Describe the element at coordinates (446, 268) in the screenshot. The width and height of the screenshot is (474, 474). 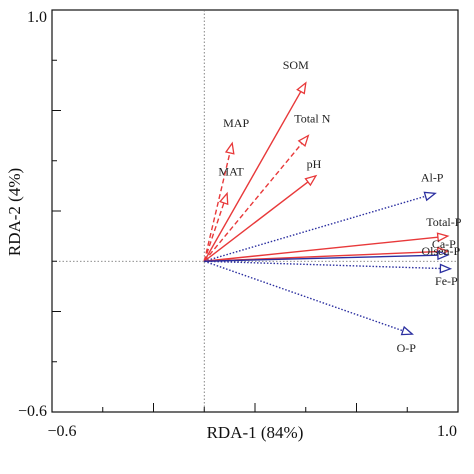
I see `vector-arrowhead-fe-p` at that location.